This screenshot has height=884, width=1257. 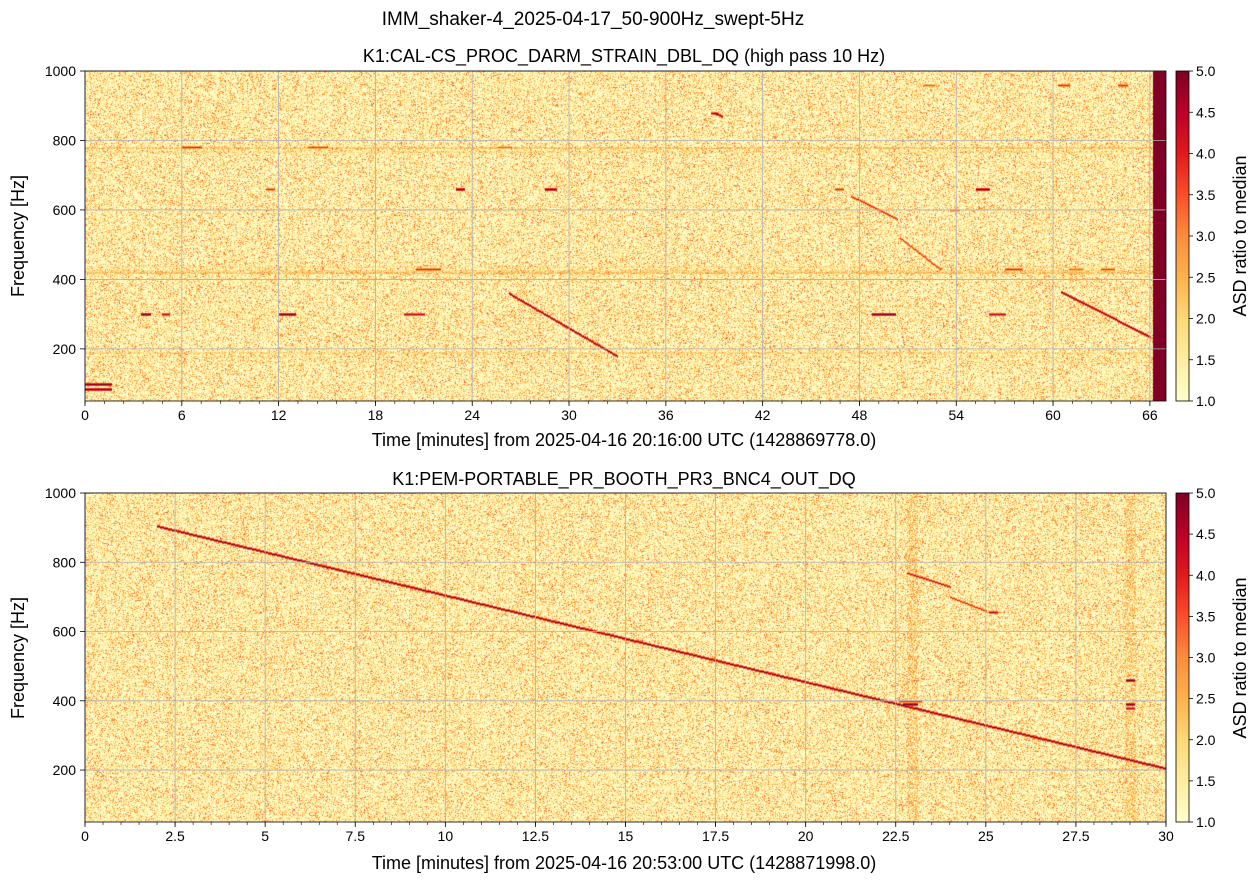 I want to click on x-axis-bottom: 0 2.5 5 7.5 10 12.5 15 17.5 20 22.5 25 27.5 30, so click(x=627, y=833).